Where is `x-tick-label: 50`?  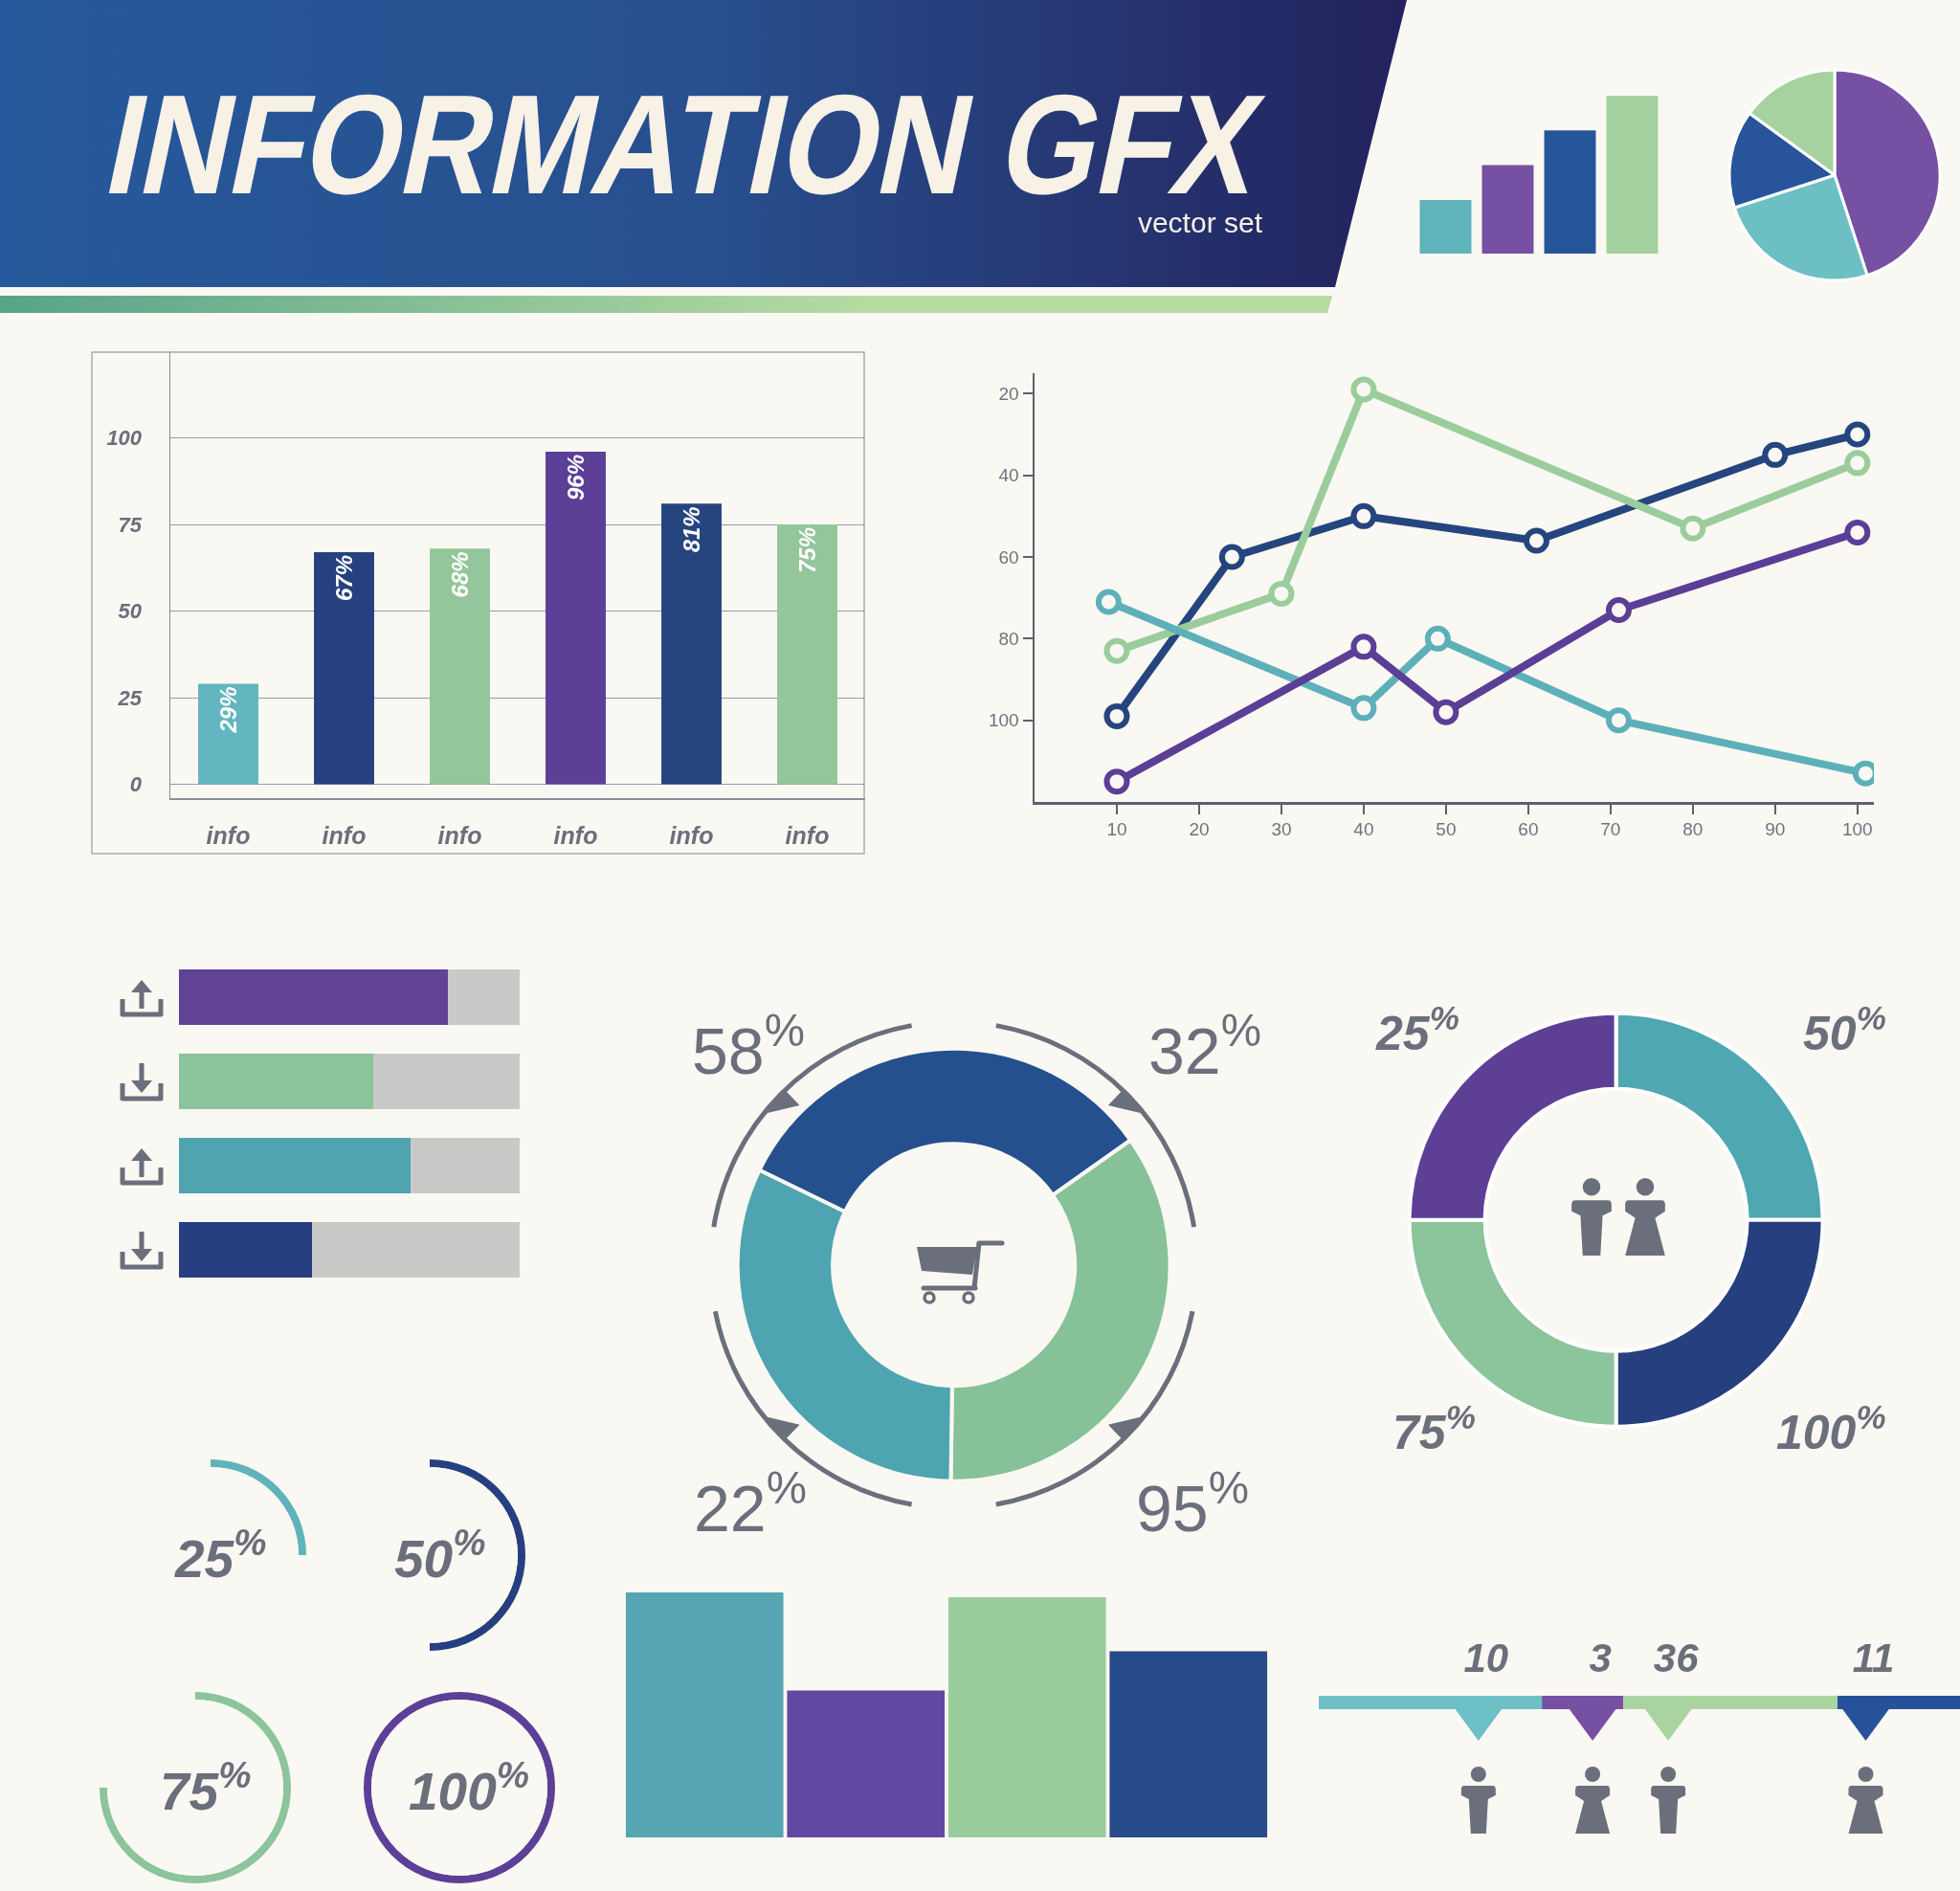 x-tick-label: 50 is located at coordinates (1447, 829).